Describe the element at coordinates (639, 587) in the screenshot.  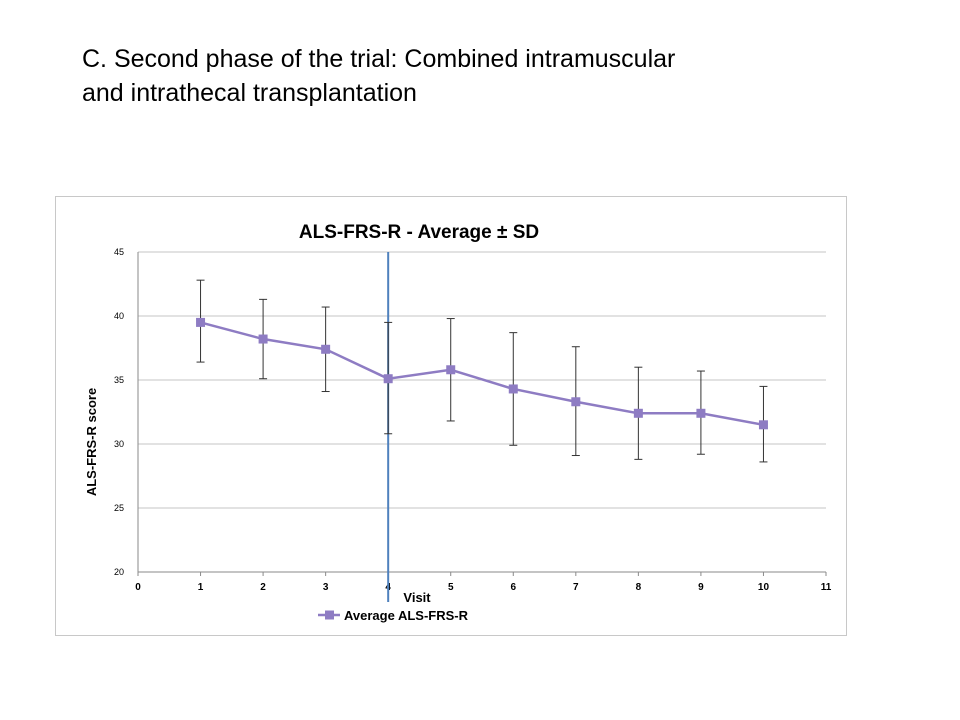
I see `x-tick-label-8: 8` at that location.